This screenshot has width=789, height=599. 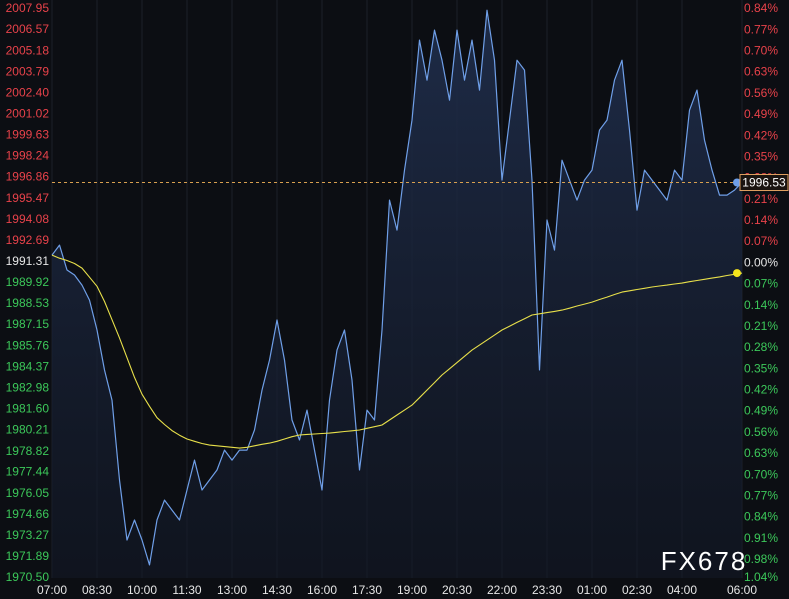 I want to click on x-tick-label: 01:00, so click(x=592, y=590).